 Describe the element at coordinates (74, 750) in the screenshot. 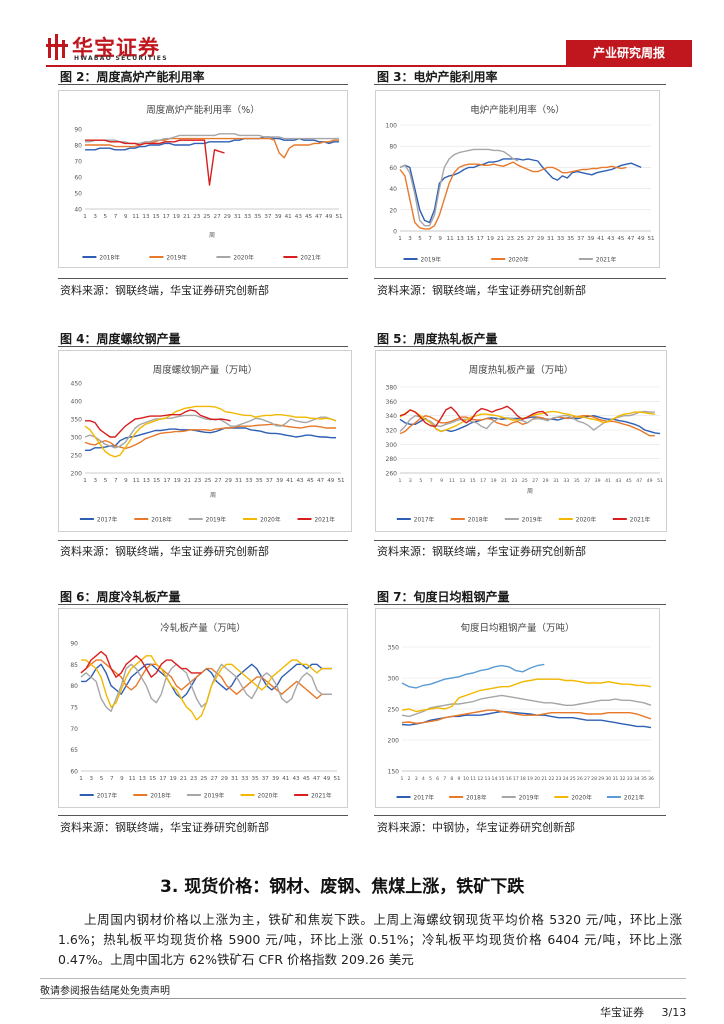

I see `y-tick-label: 65` at that location.